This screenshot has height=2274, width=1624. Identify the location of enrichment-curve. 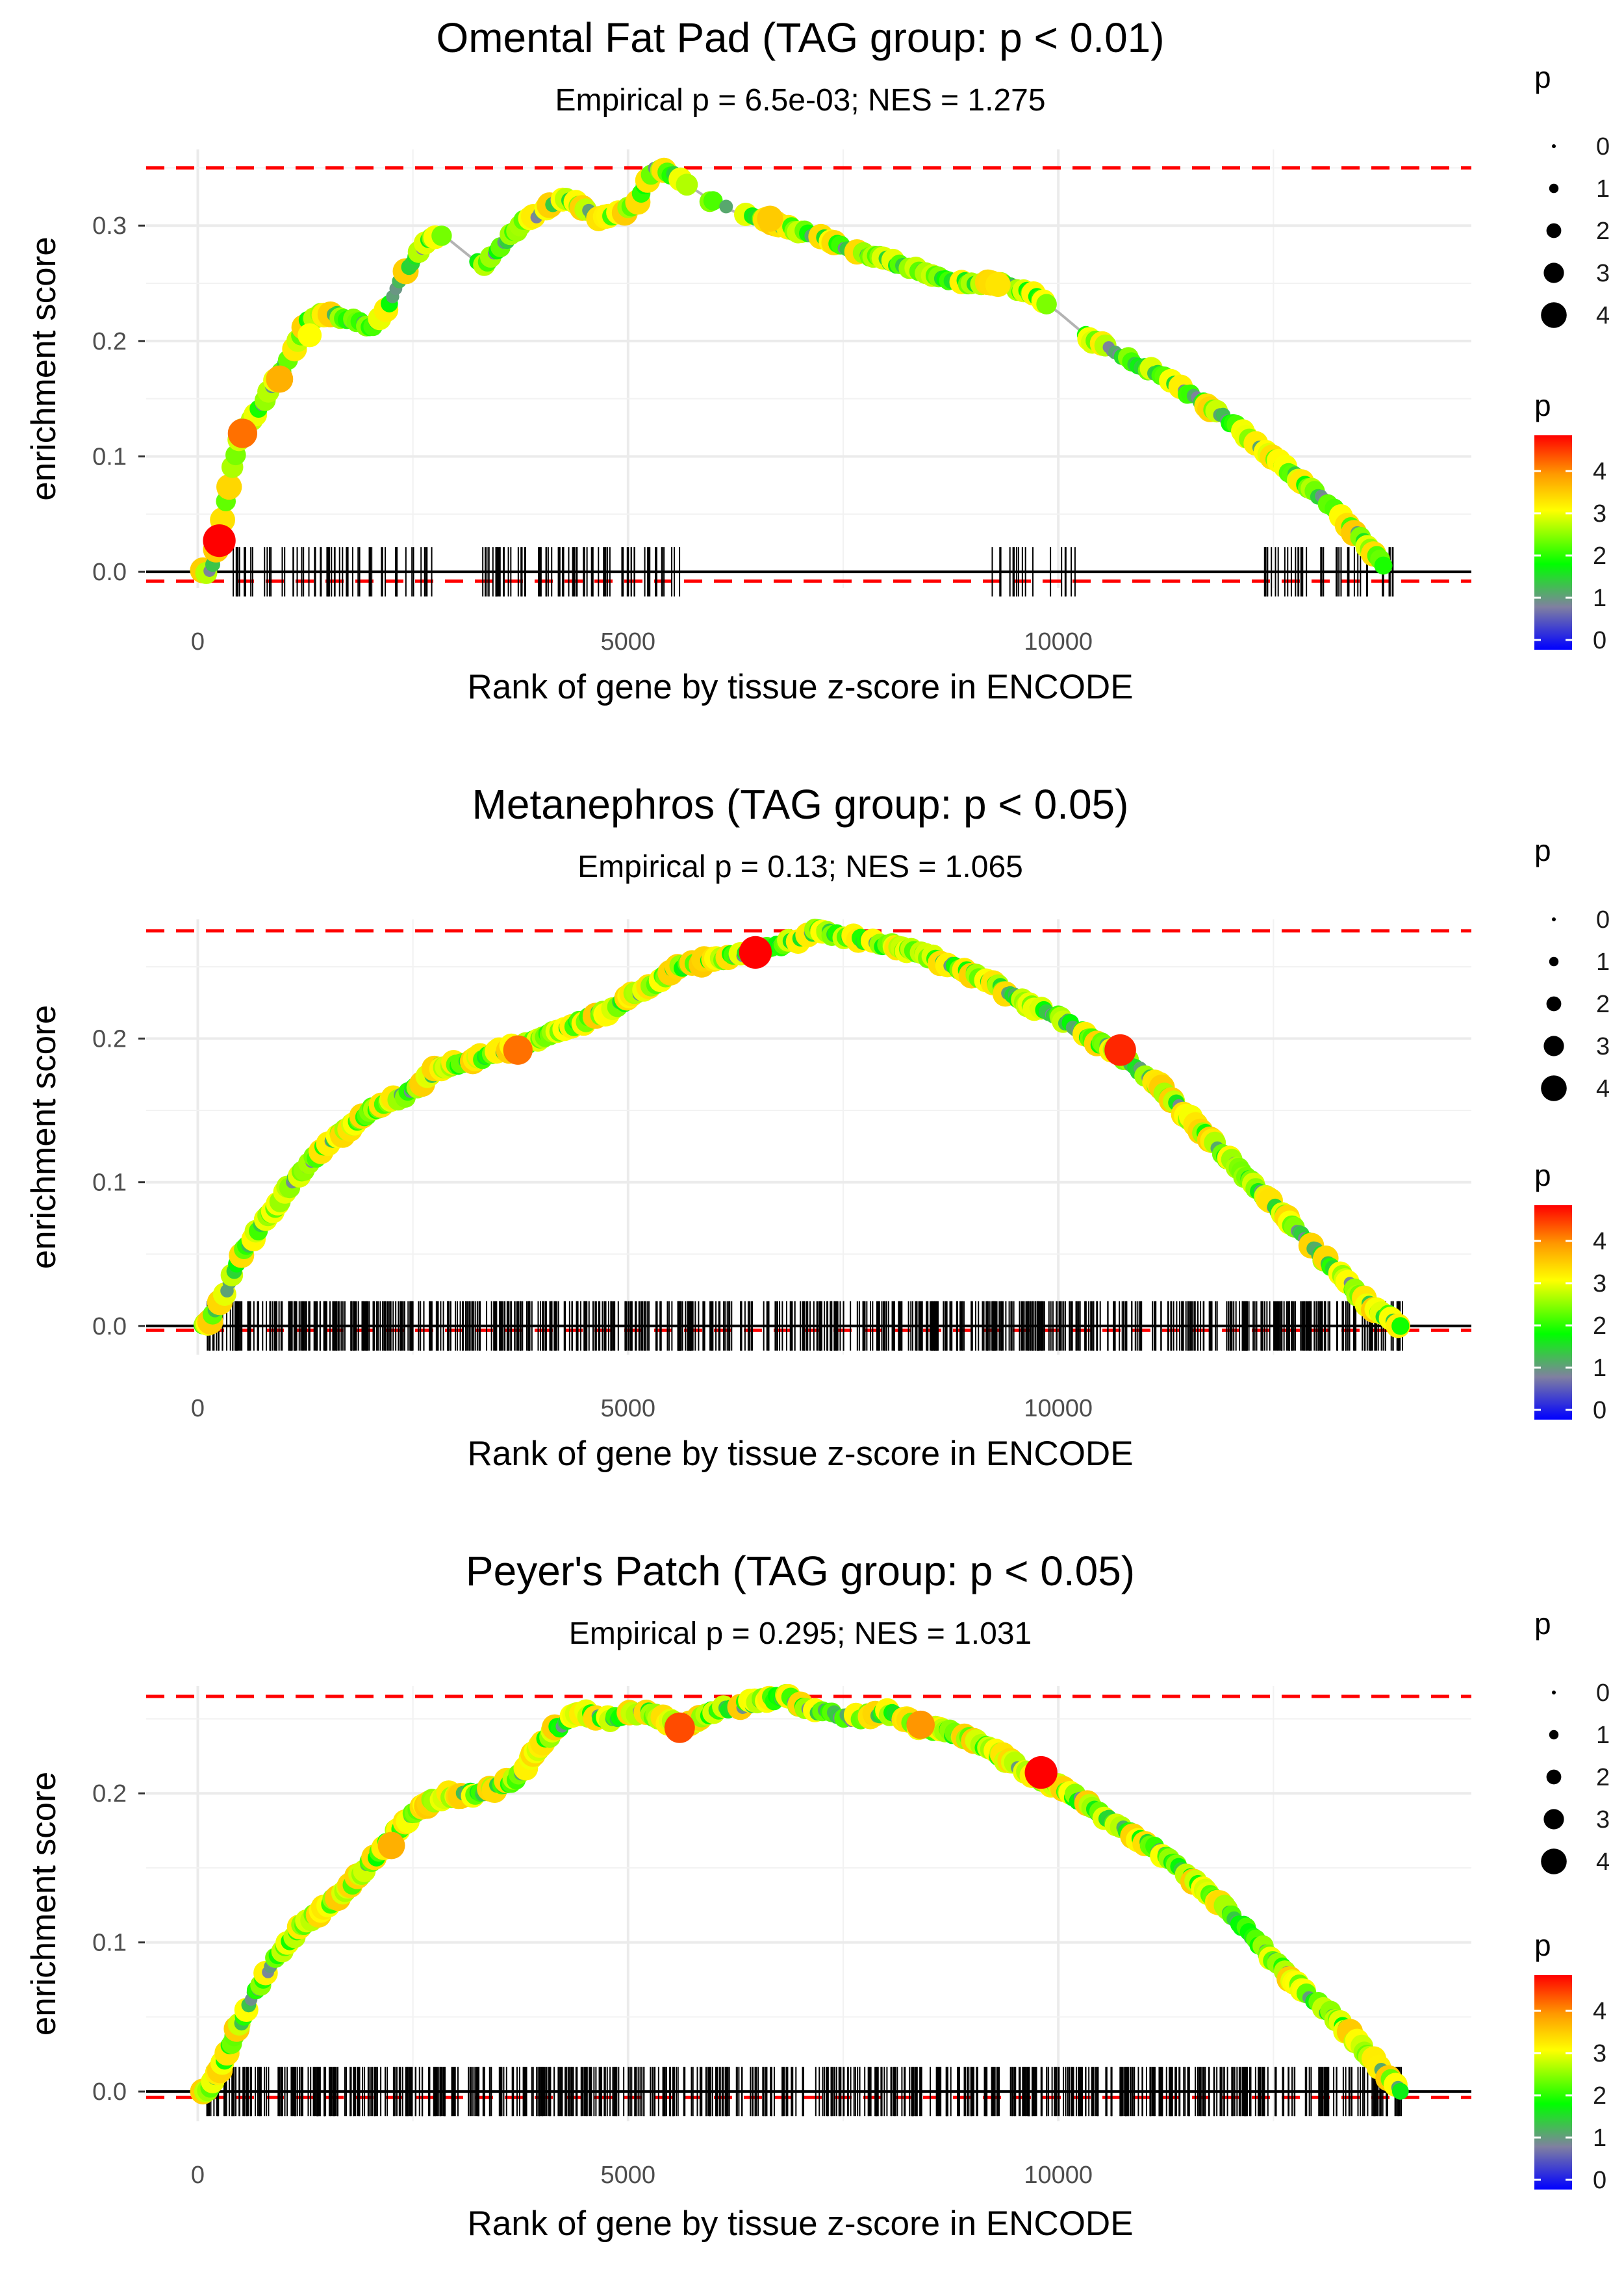
(800, 1128).